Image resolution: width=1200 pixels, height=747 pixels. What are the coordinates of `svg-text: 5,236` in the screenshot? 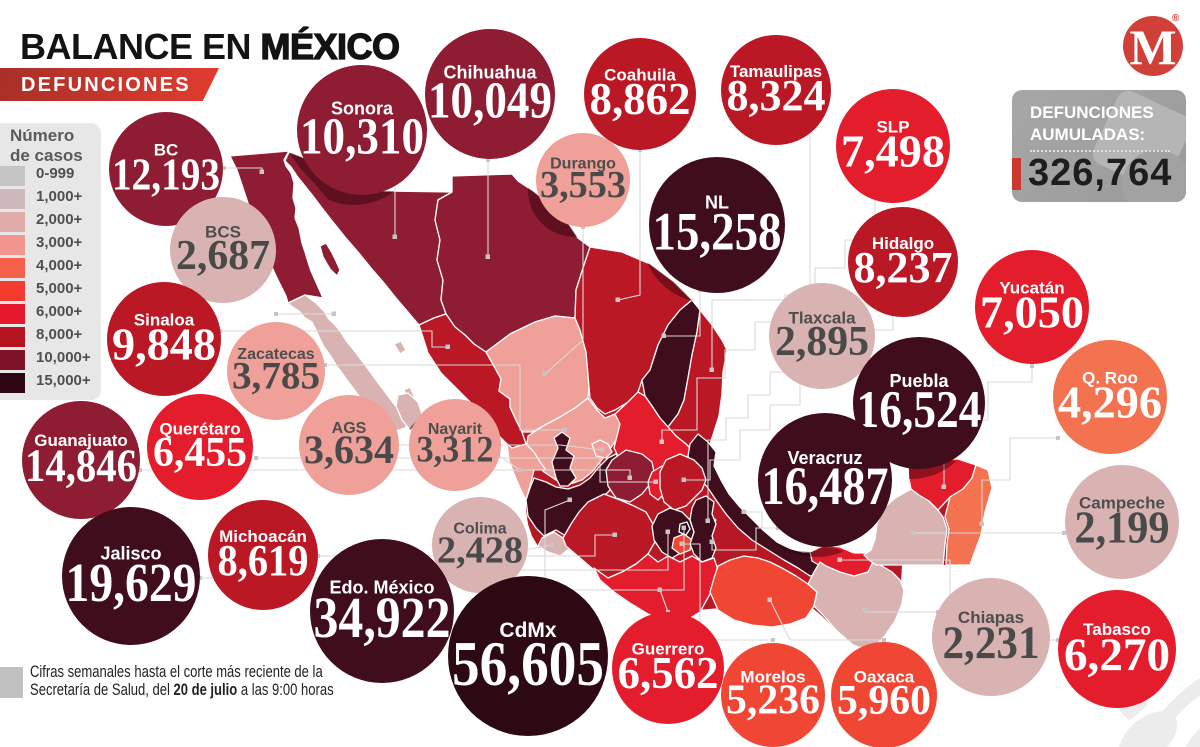 It's located at (773, 701).